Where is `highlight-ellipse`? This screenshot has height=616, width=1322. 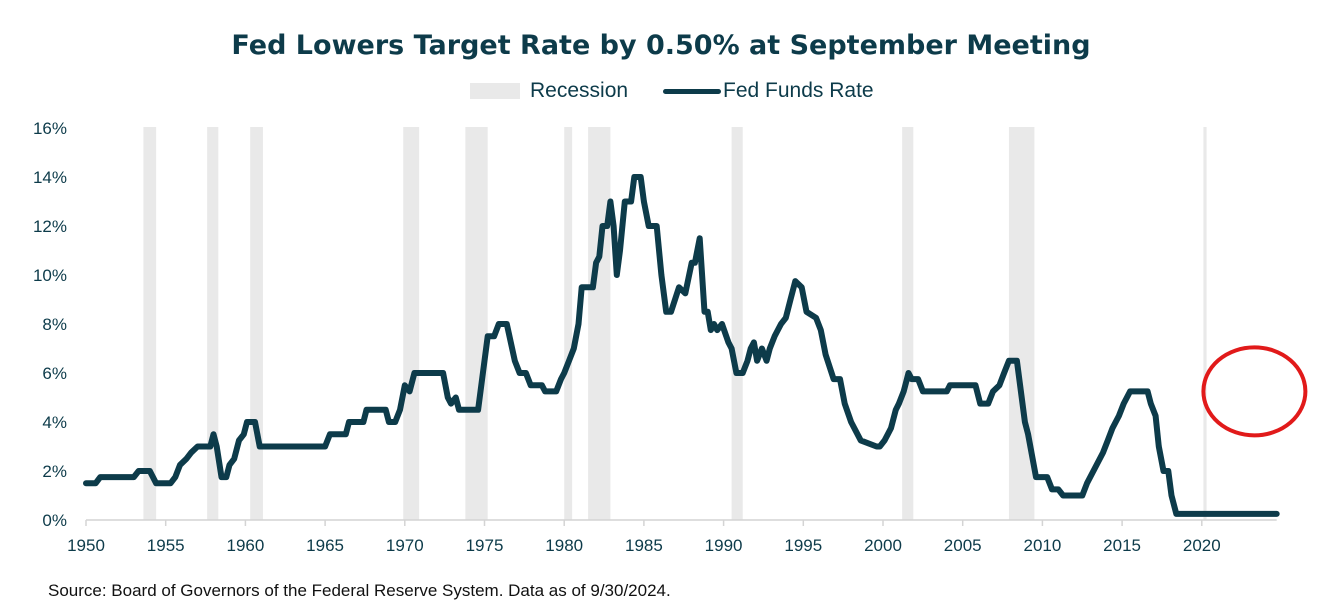
highlight-ellipse is located at coordinates (1254, 391).